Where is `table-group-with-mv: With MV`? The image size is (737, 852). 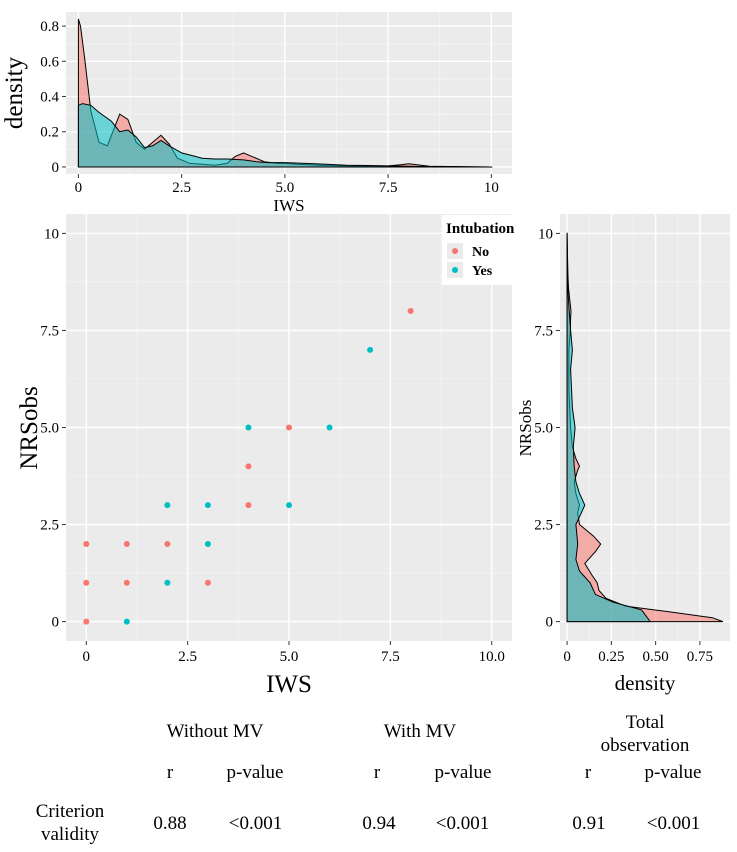
table-group-with-mv: With MV is located at coordinates (420, 731).